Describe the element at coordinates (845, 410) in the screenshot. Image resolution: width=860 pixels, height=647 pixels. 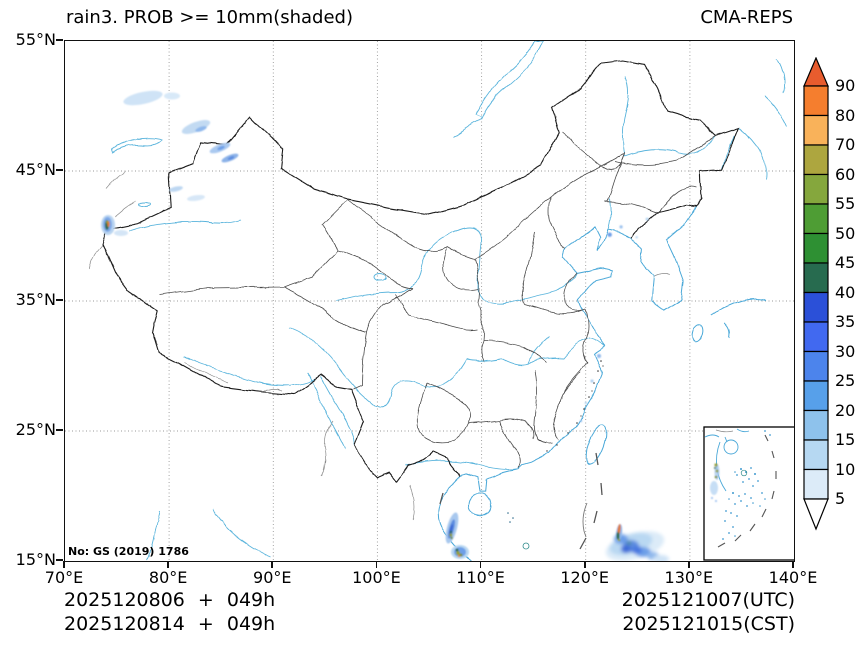
I see `colorbar-tick-label: 20` at that location.